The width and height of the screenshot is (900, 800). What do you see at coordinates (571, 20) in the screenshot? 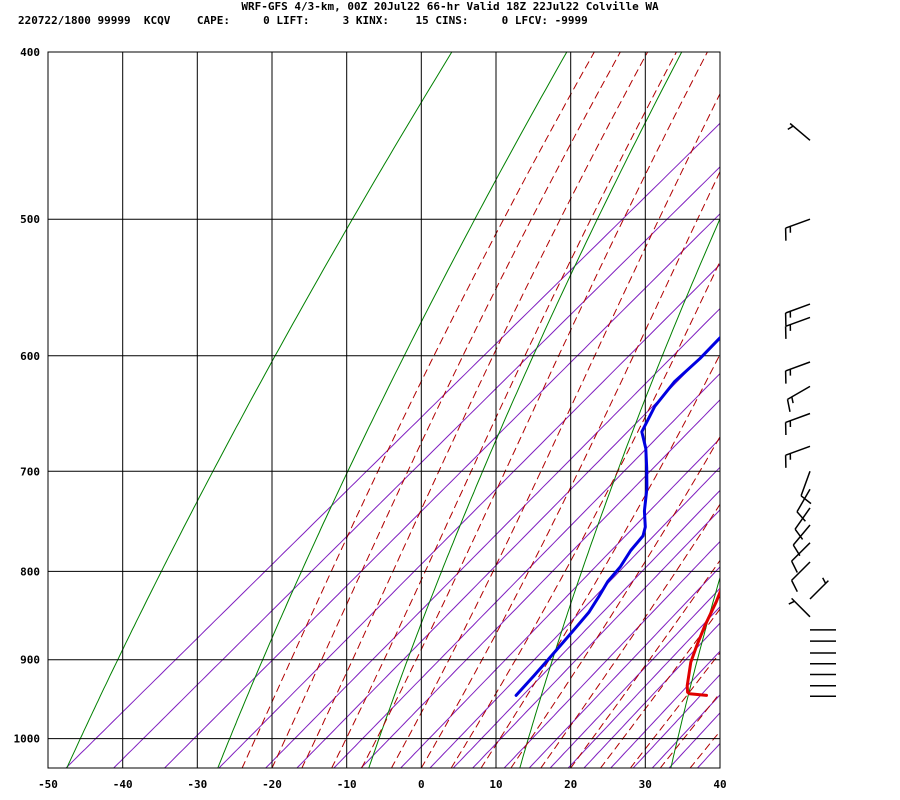
I see `lfcv-value: -9999` at bounding box center [571, 20].